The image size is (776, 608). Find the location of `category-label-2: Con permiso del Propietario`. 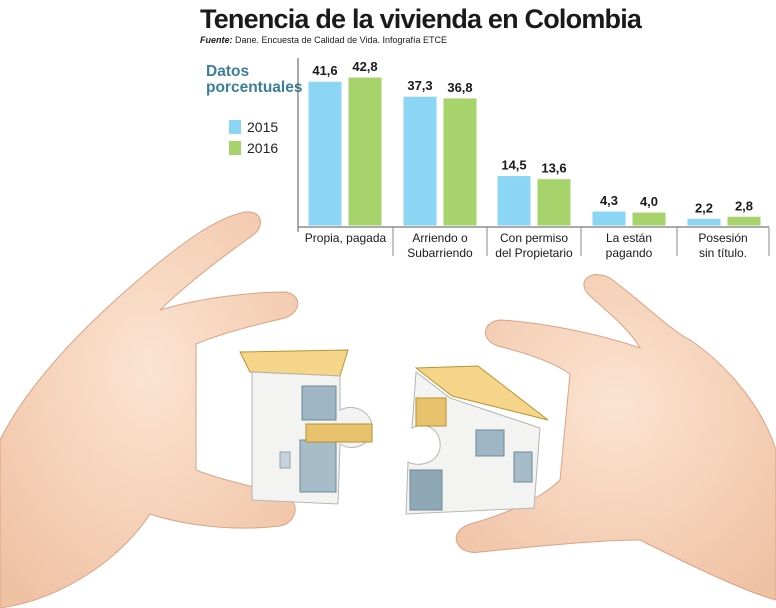

category-label-2: Con permiso del Propietario is located at coordinates (534, 245).